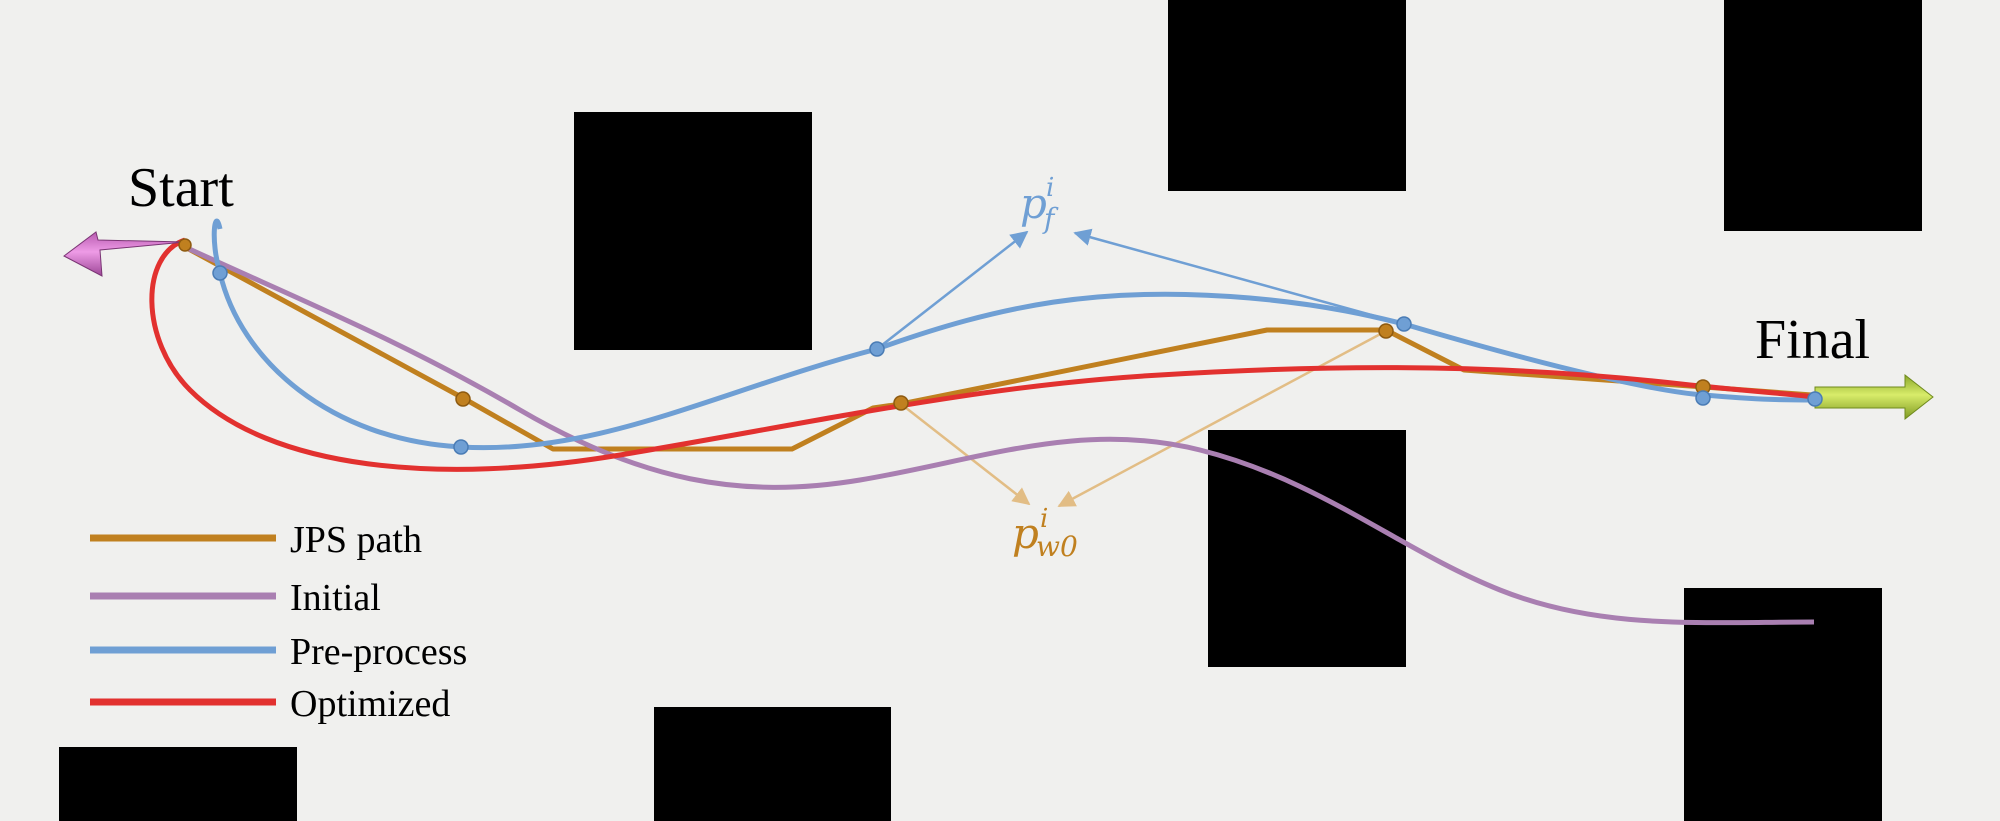 The width and height of the screenshot is (2000, 821). I want to click on legend-label-preprocess: Pre-process, so click(378, 652).